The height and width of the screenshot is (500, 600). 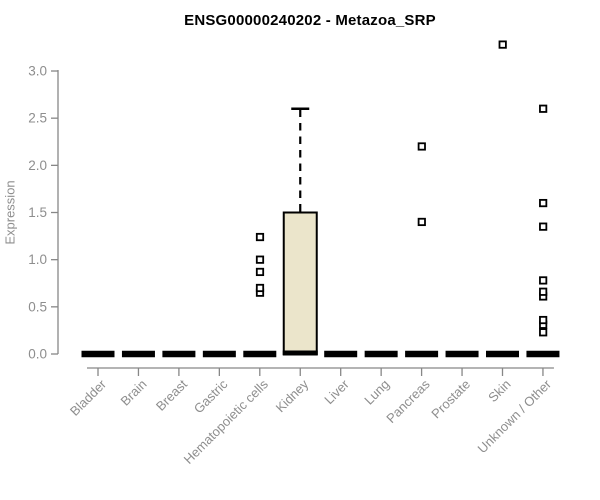 I want to click on x-tick-label: Unknown / Other, so click(x=514, y=416).